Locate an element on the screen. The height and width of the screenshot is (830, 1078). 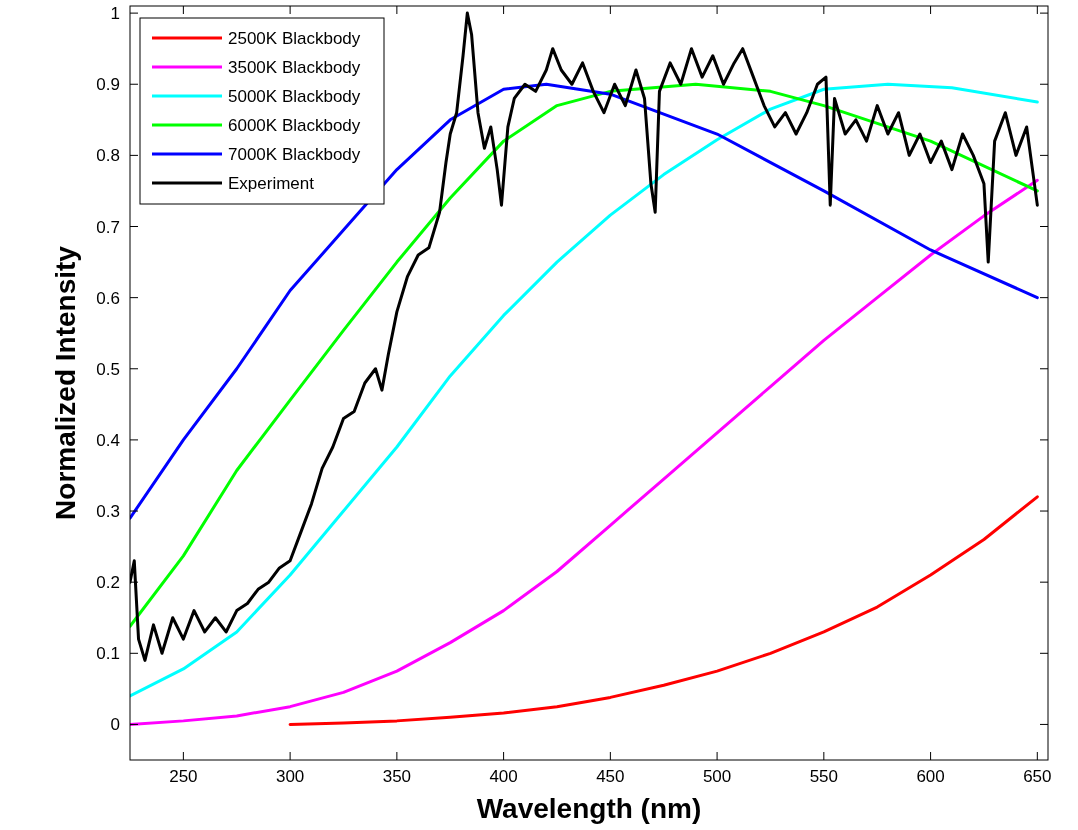
legend-label: Experiment is located at coordinates (271, 183).